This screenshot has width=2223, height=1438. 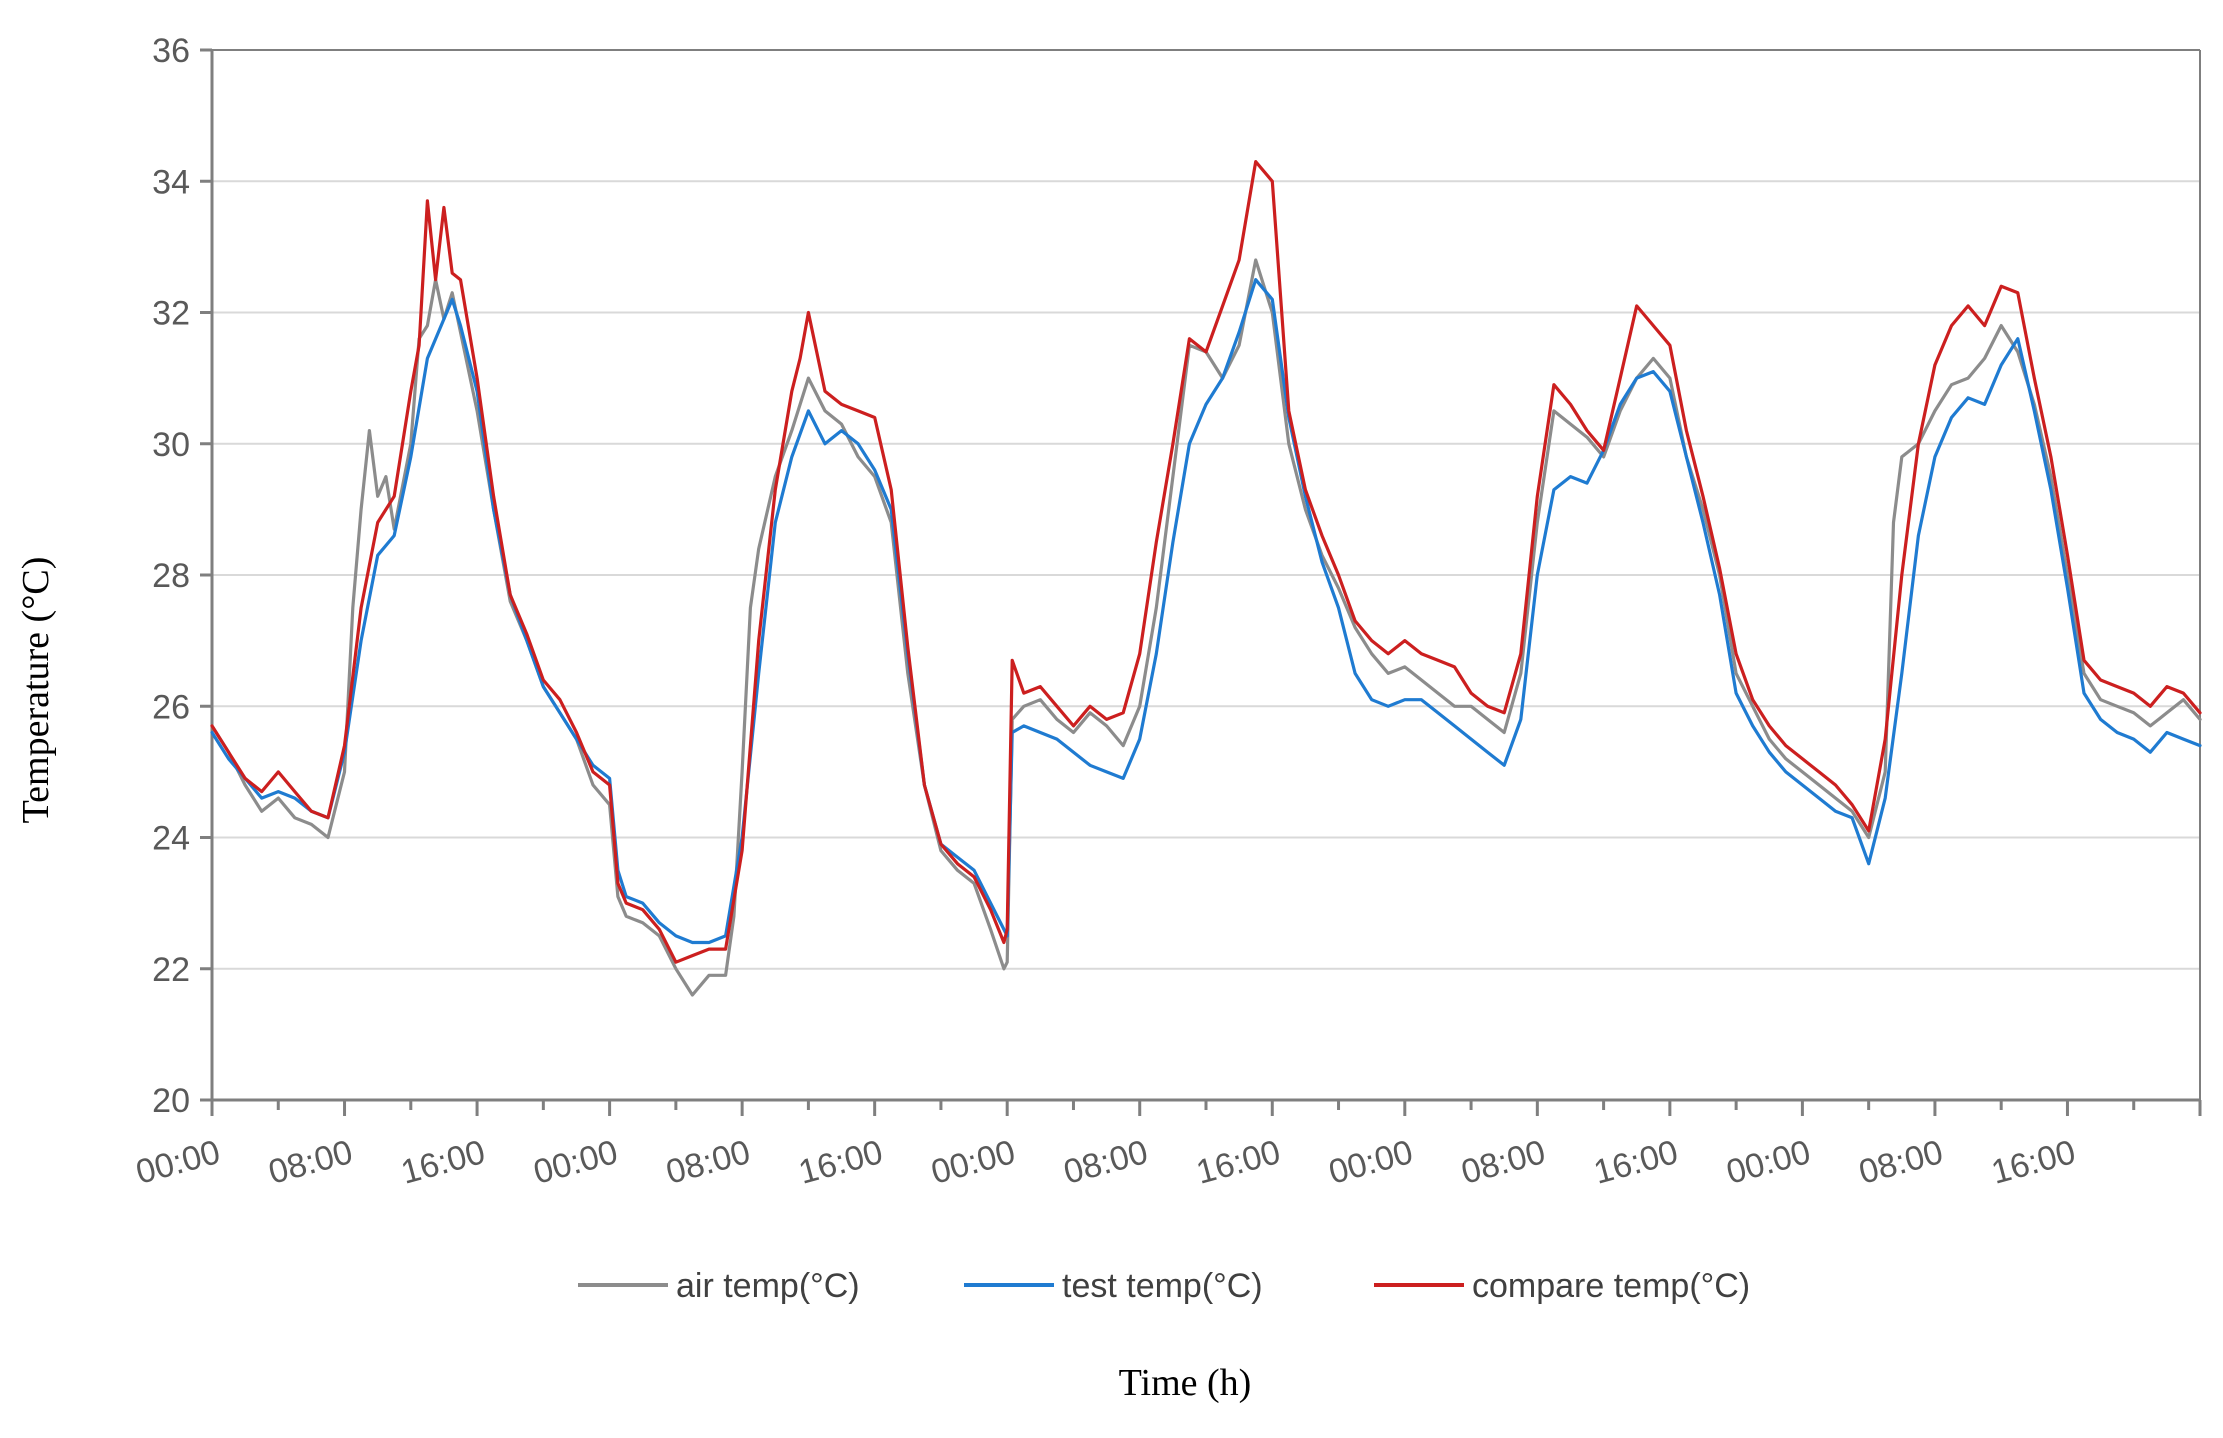 What do you see at coordinates (171, 1101) in the screenshot?
I see `y-tick-label: 20` at bounding box center [171, 1101].